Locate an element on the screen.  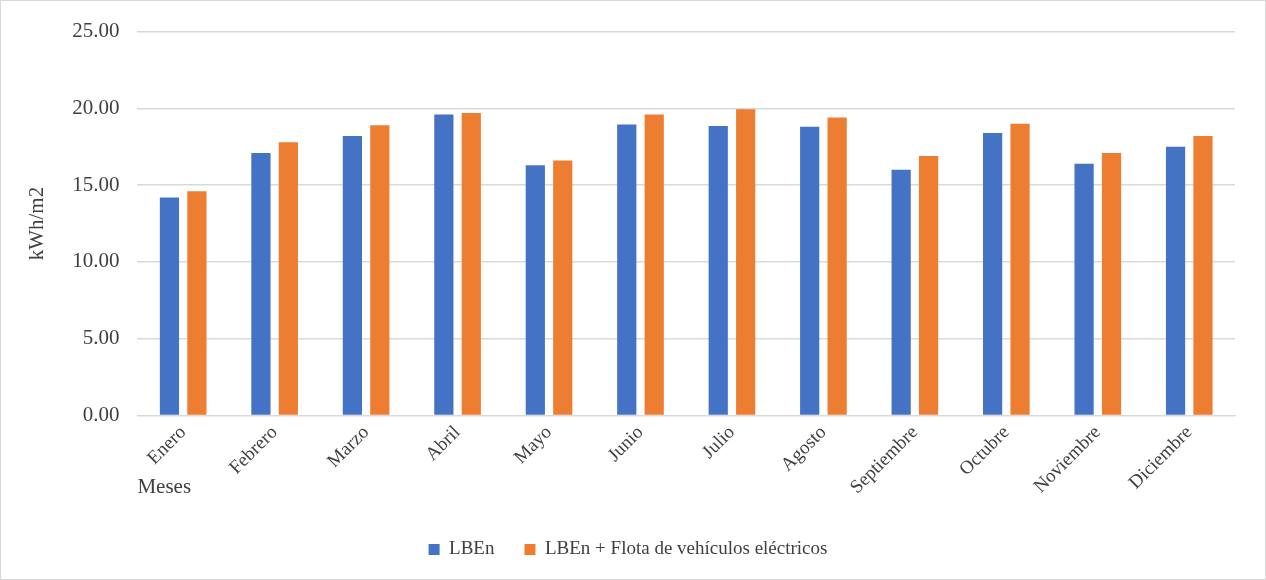
y-tick-label: 10.00 is located at coordinates (96, 260).